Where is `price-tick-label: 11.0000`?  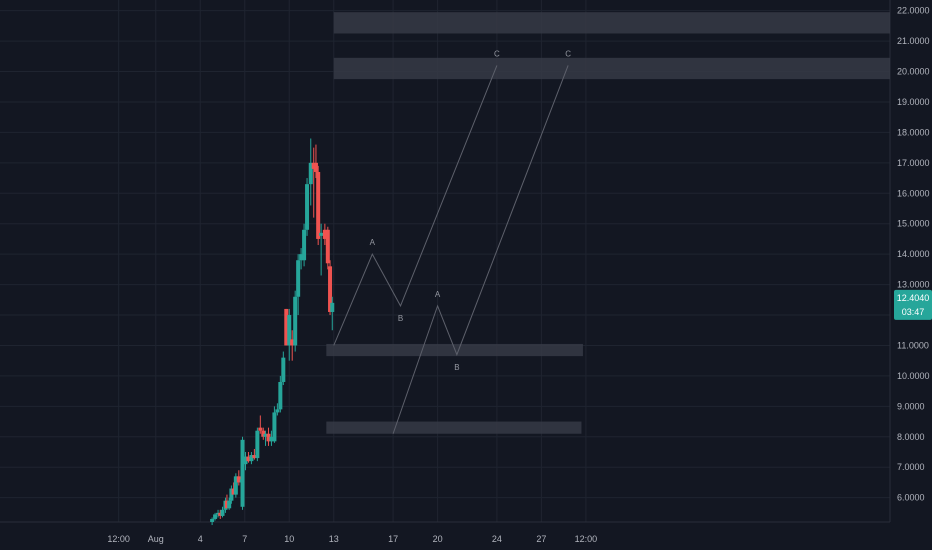 price-tick-label: 11.0000 is located at coordinates (913, 345).